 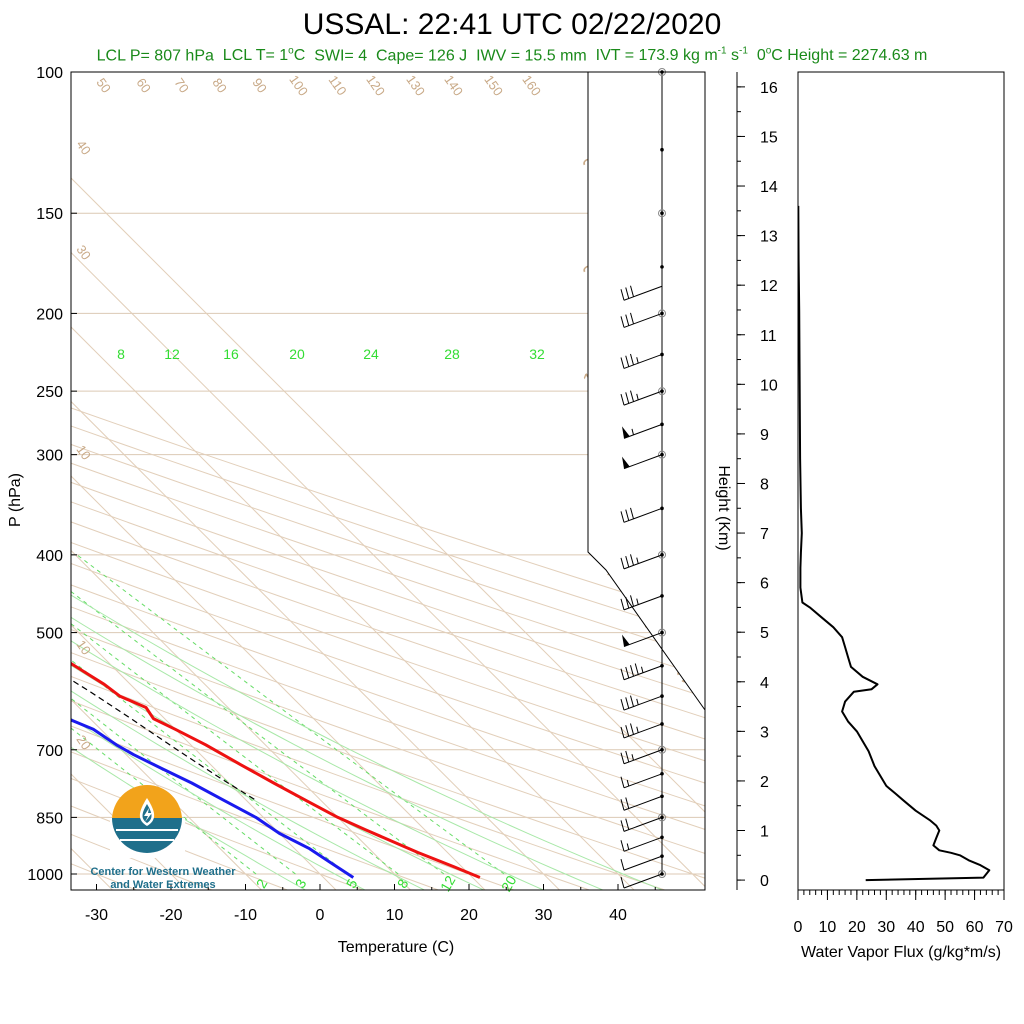 I want to click on height-tick-label: 12, so click(x=769, y=286).